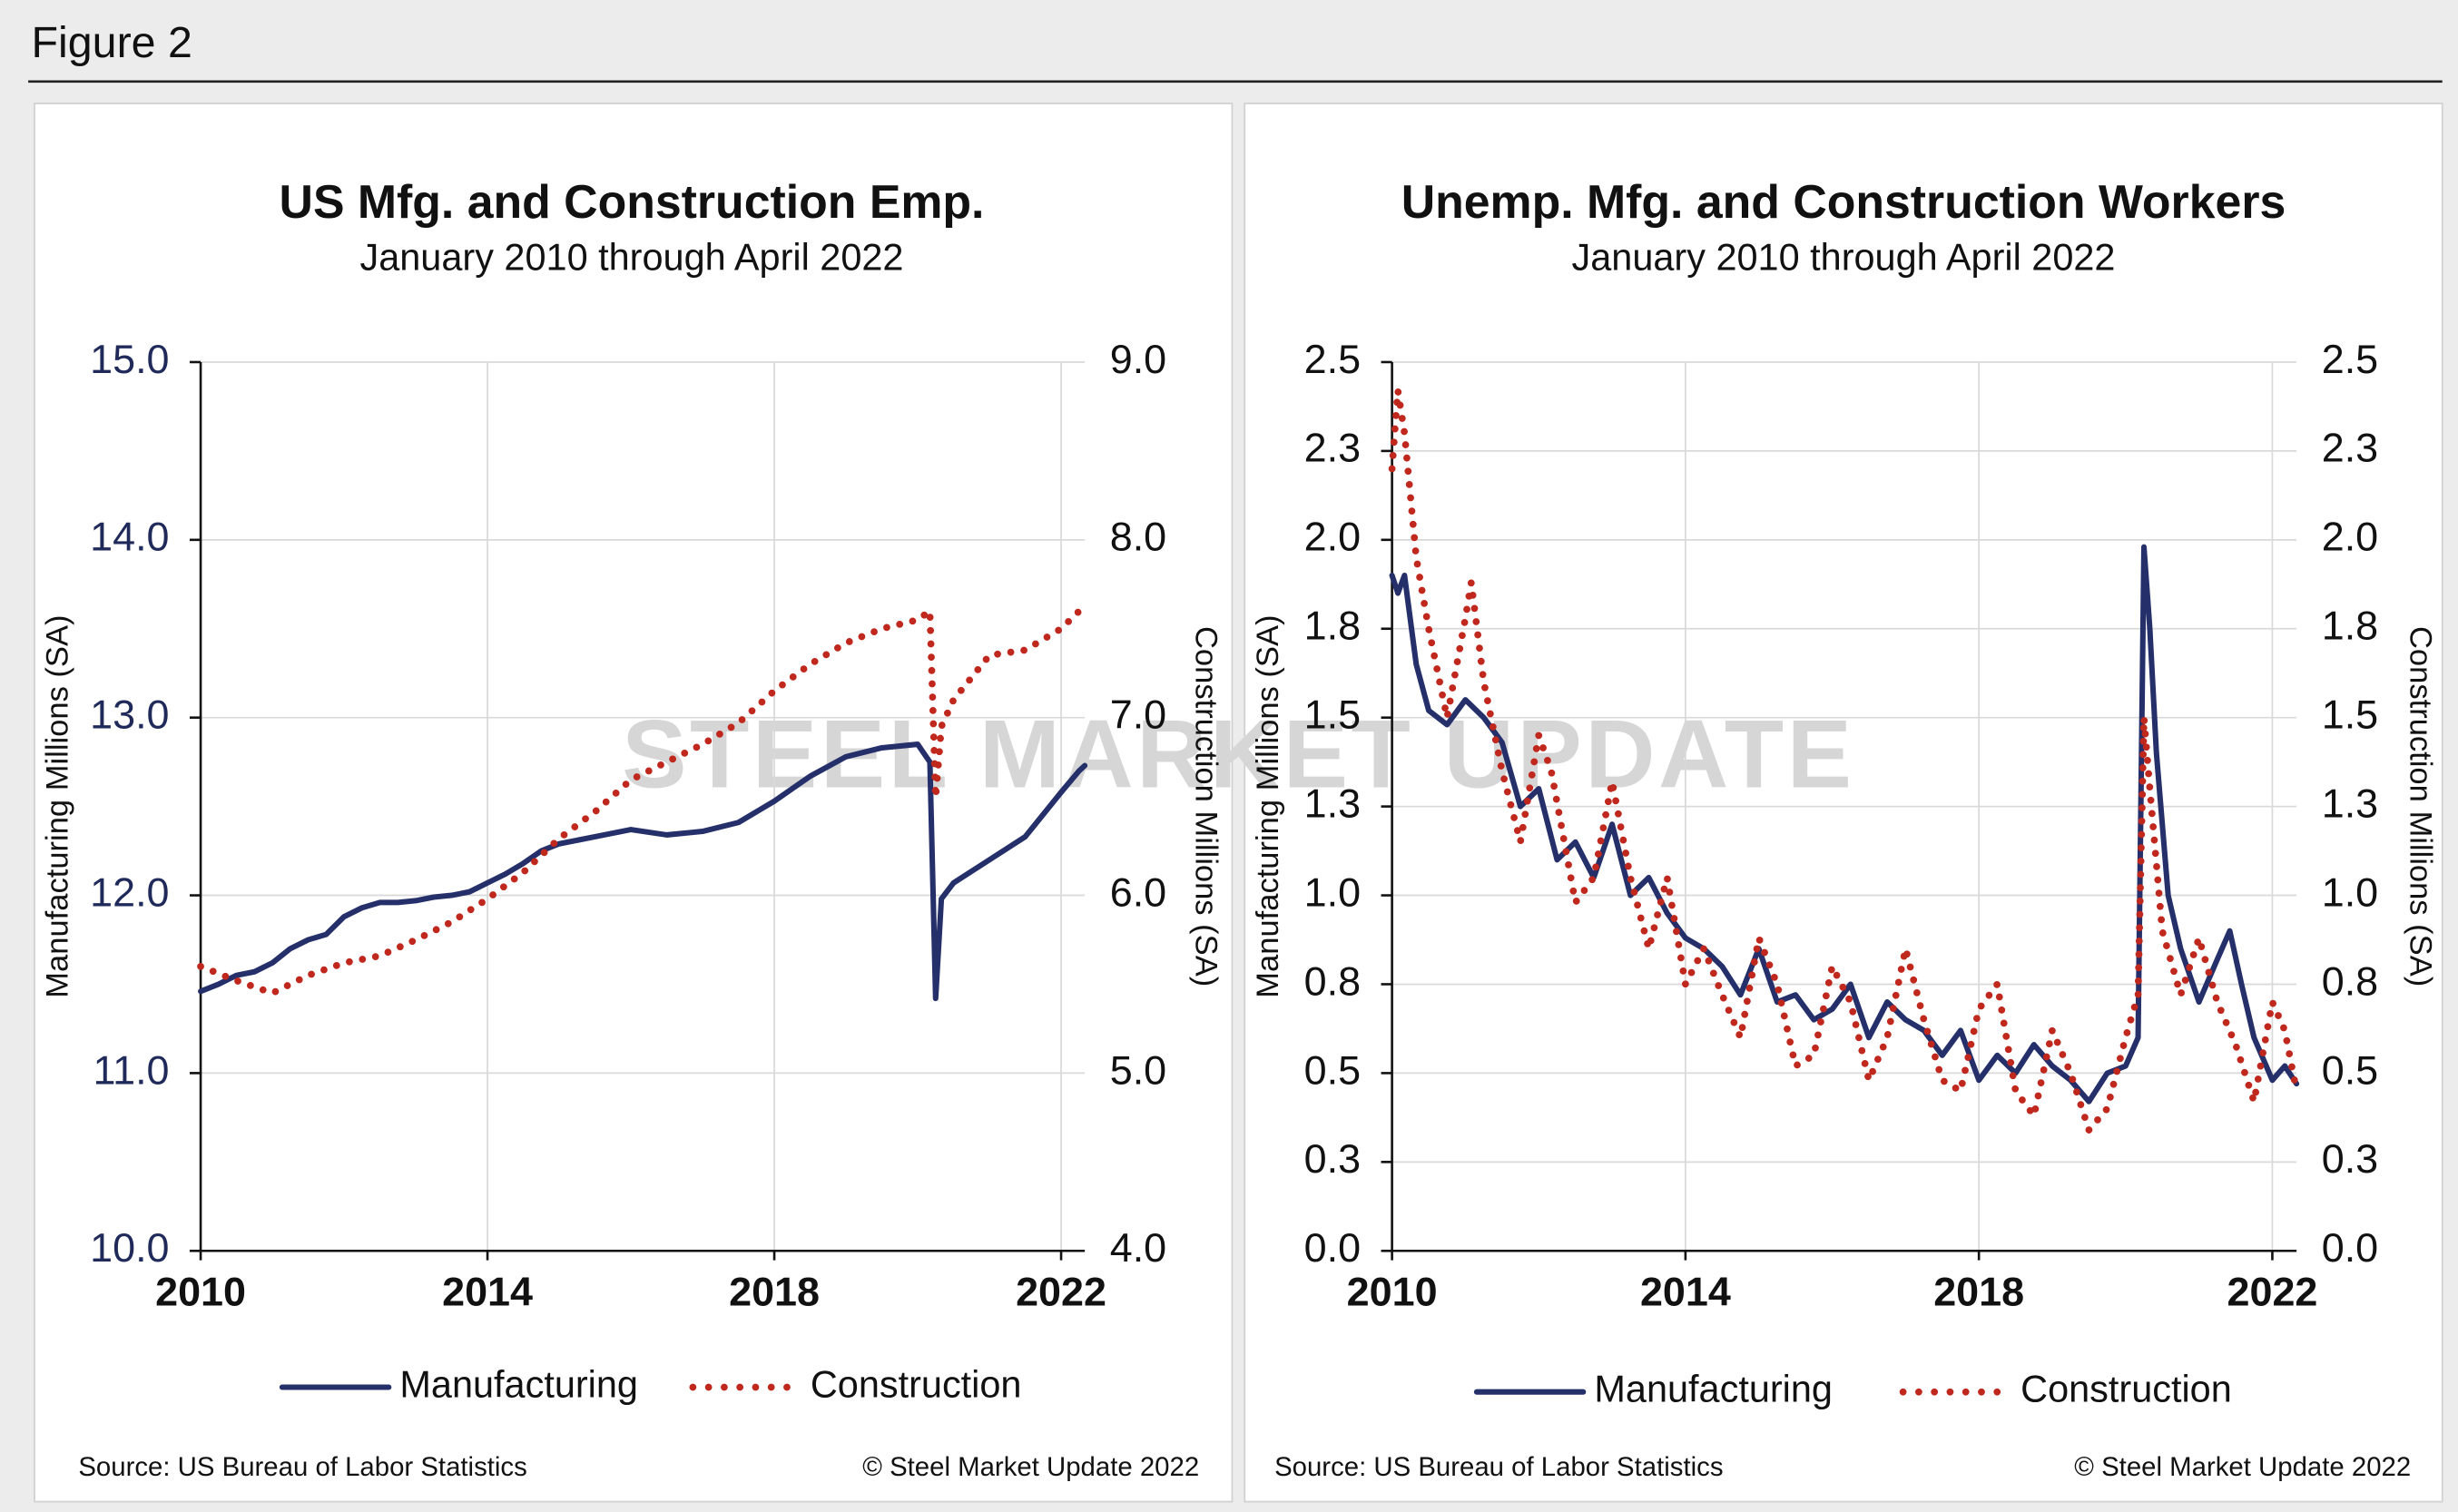  What do you see at coordinates (1238, 754) in the screenshot?
I see `watermark: STEEL MARKET UPDATE` at bounding box center [1238, 754].